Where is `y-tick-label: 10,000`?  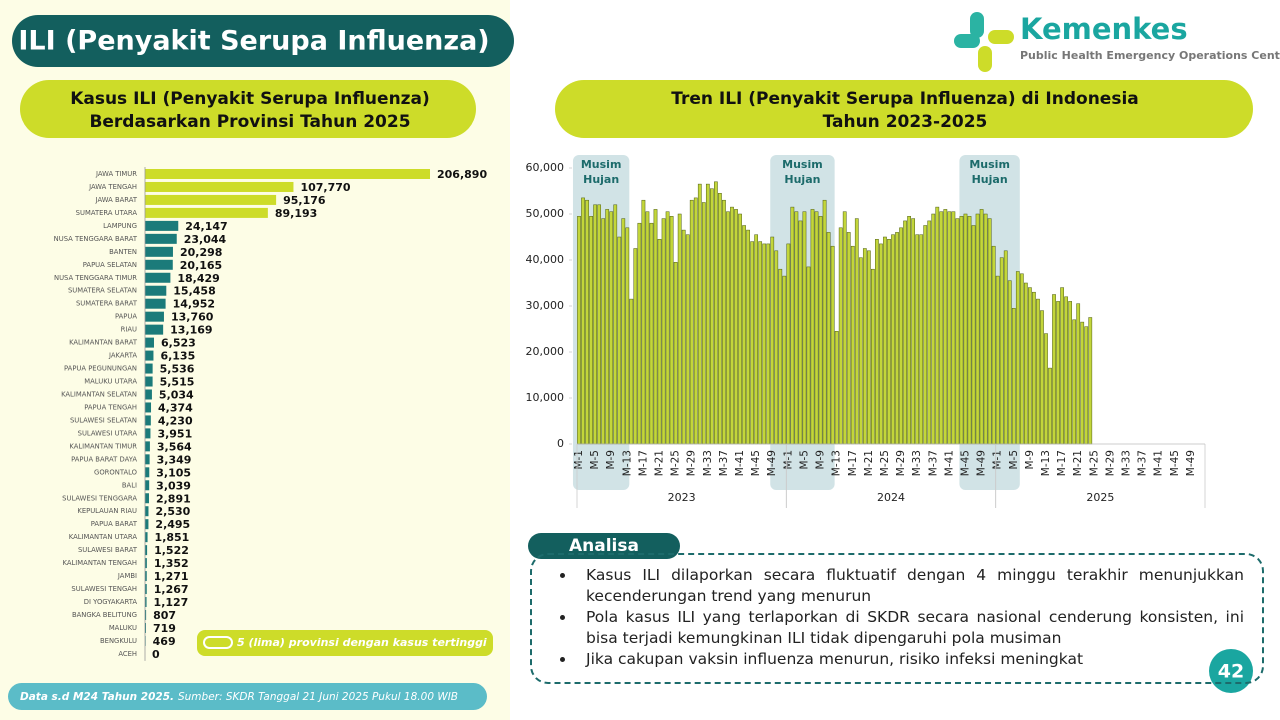
y-tick-label: 10,000 is located at coordinates (545, 397).